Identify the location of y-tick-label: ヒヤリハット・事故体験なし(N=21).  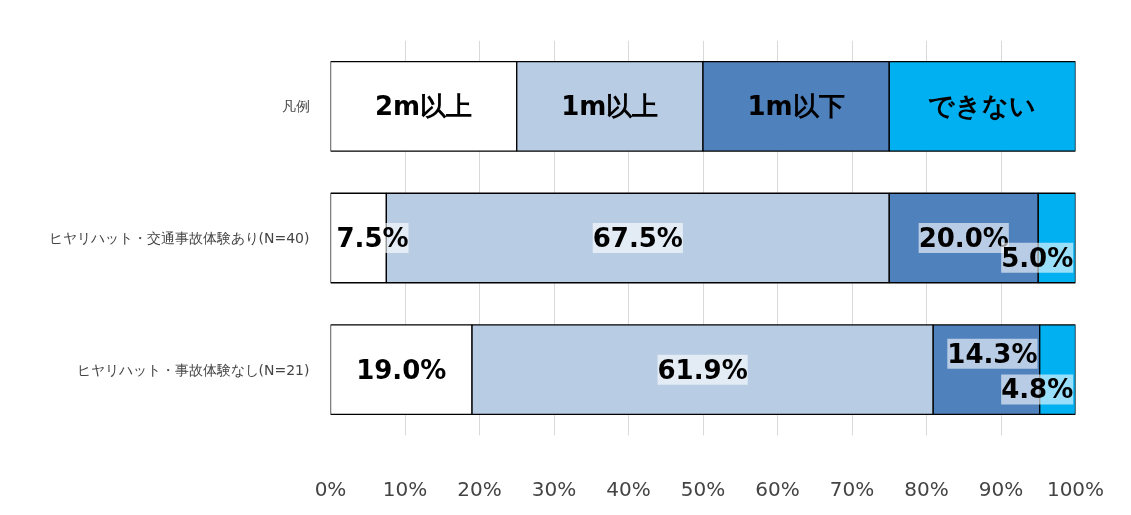
(193, 369).